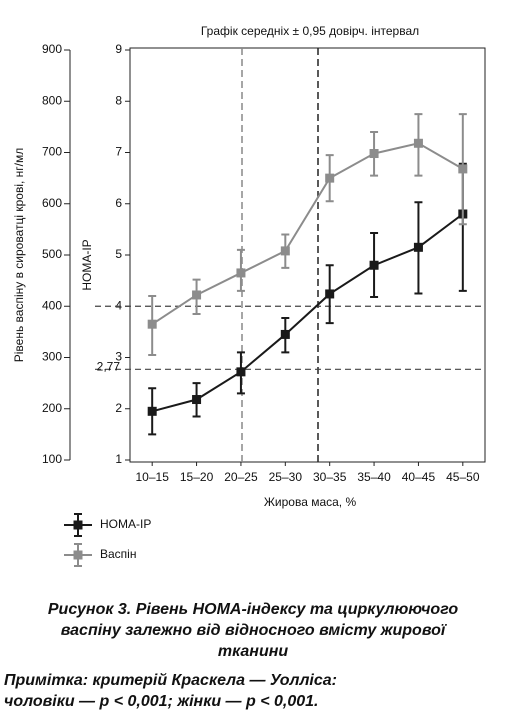 Image resolution: width=506 pixels, height=715 pixels. I want to click on y2-tick-label: 1, so click(118, 459).